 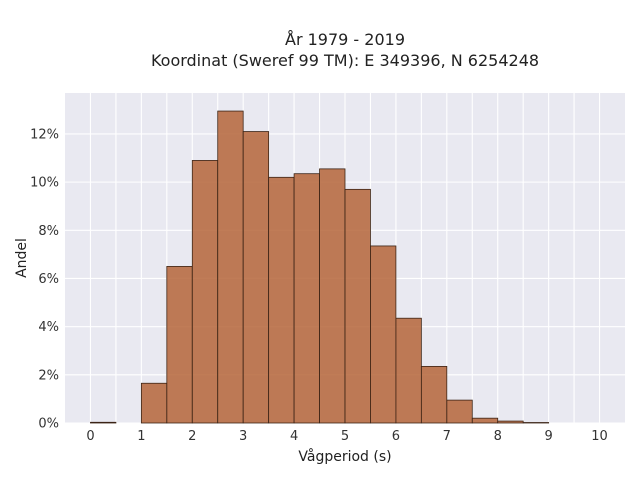 I want to click on x-tick-label: 7, so click(x=447, y=436).